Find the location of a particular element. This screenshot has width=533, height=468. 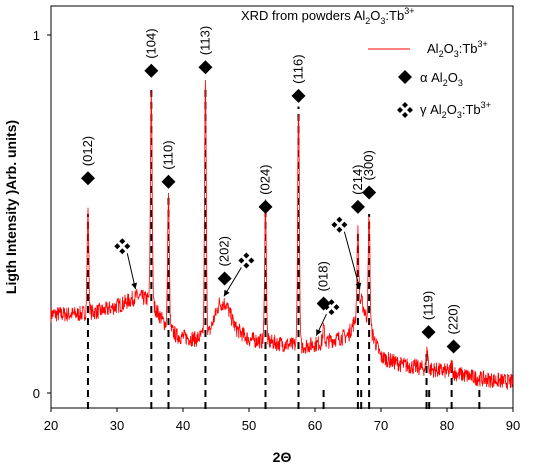

legend-gamma-swatch is located at coordinates (405, 110).